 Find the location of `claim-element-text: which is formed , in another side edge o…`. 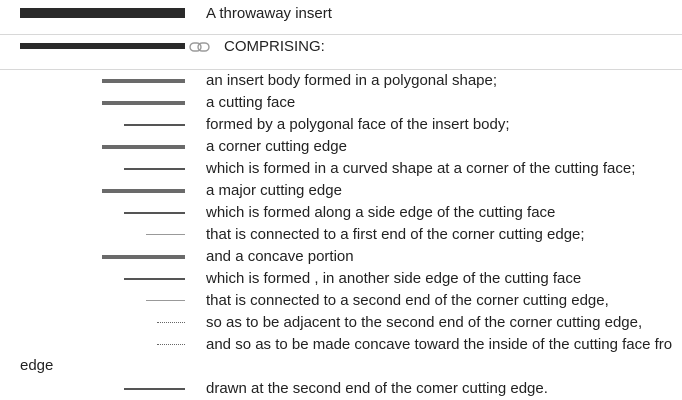

claim-element-text: which is formed , in another side edge o… is located at coordinates (394, 278).